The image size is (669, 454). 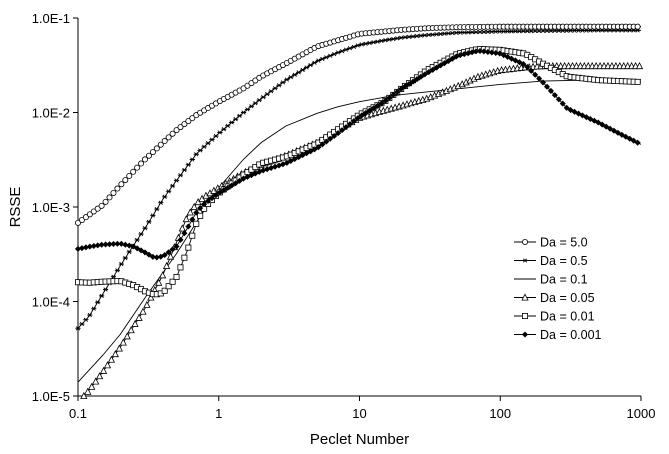 I want to click on legend-label: Da = 0.5, so click(x=564, y=261).